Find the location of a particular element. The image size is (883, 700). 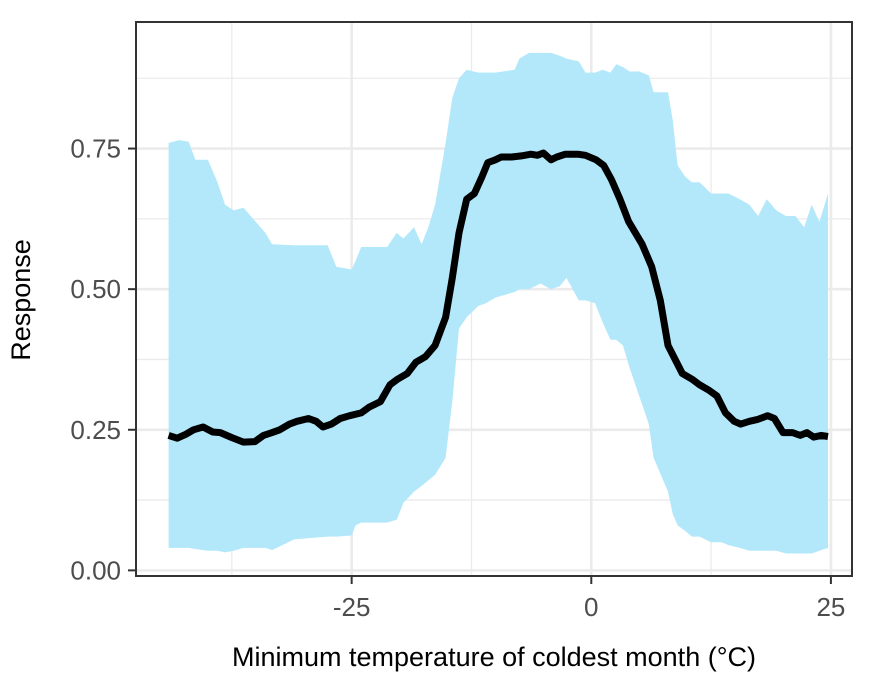

y-tick-label: 0.50 is located at coordinates (95, 289).